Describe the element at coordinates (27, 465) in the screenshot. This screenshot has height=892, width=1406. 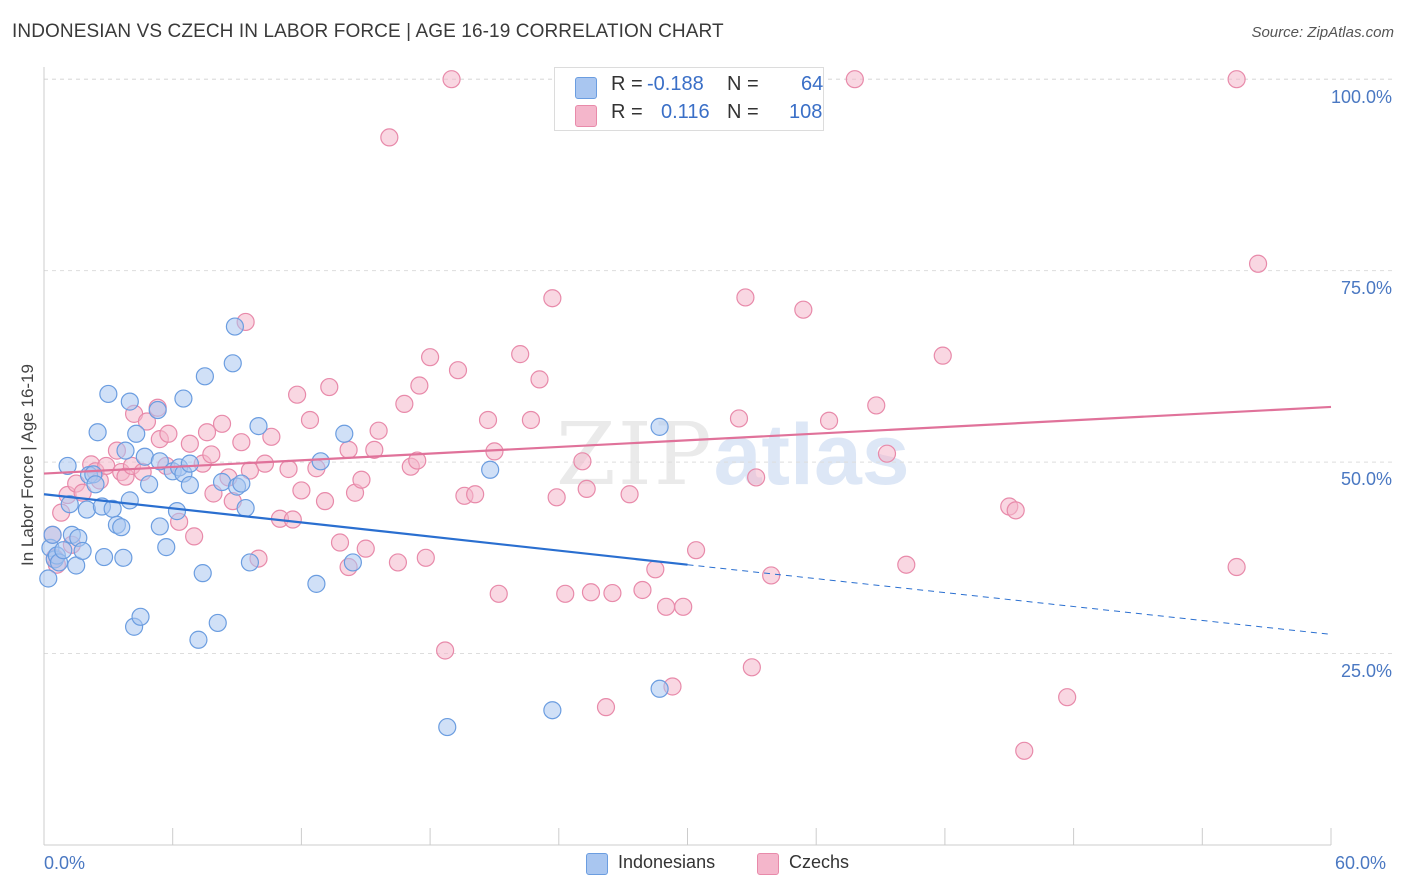
I see `y-axis-label: In Labor Force | Age 16-19` at that location.